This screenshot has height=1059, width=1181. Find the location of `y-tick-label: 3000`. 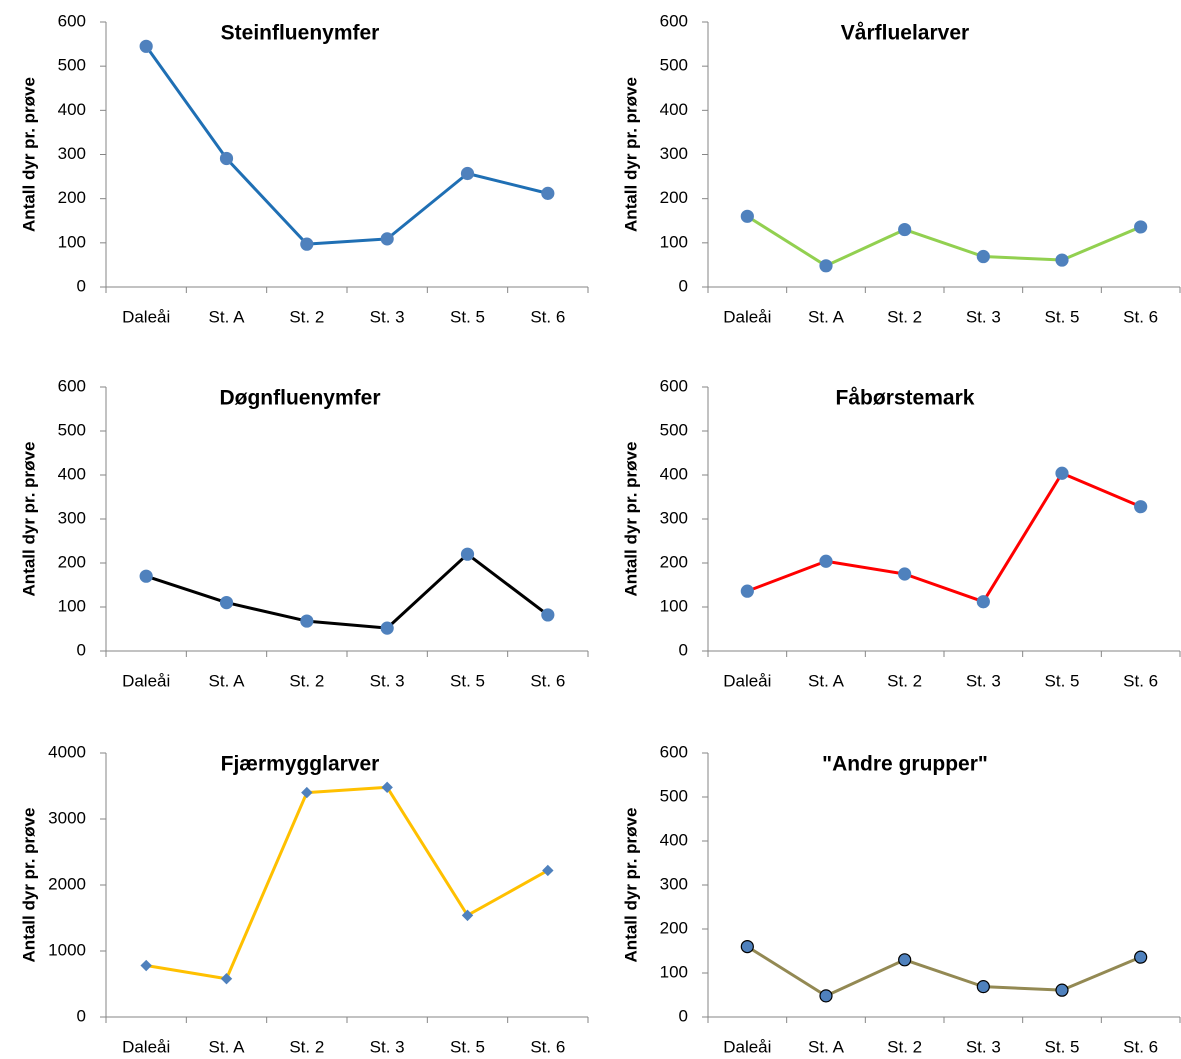

y-tick-label: 3000 is located at coordinates (67, 817).